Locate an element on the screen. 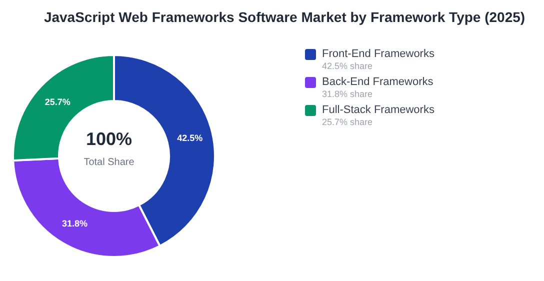  text: Total Share is located at coordinates (109, 162).